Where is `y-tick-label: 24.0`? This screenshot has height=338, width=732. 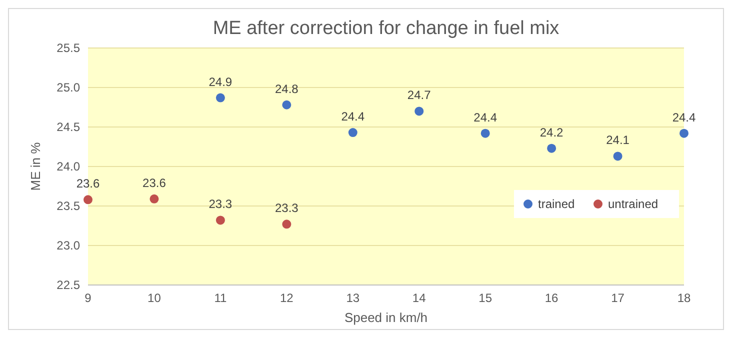 y-tick-label: 24.0 is located at coordinates (68, 167).